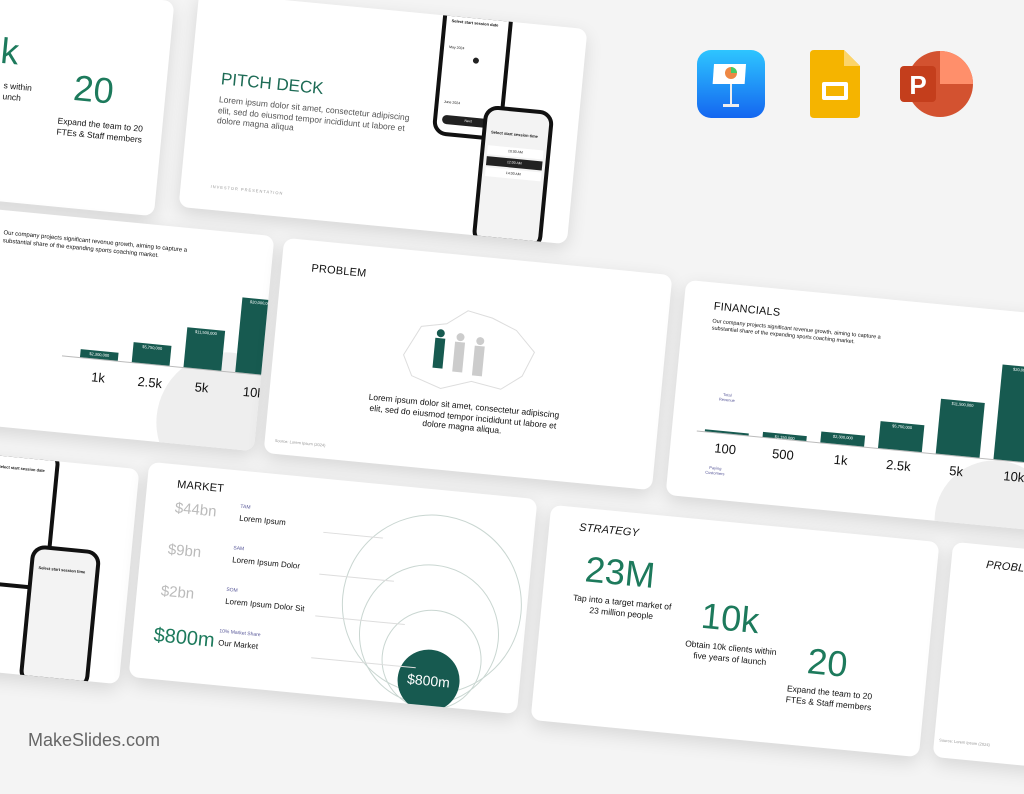  I want to click on bar-value-label: $2,300,000, so click(843, 437).